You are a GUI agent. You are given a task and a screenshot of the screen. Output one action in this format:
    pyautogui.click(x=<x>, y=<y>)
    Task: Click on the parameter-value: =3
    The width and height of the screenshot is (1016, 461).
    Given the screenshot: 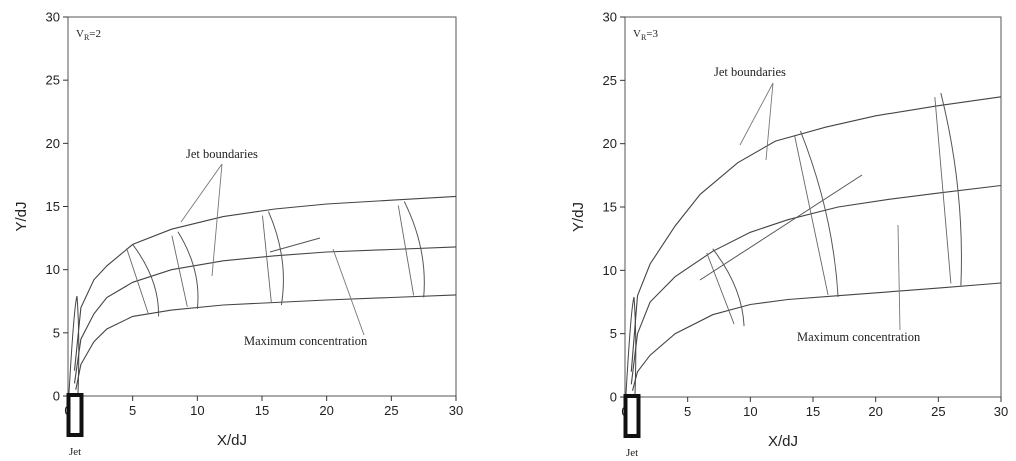 What is the action you would take?
    pyautogui.click(x=652, y=34)
    